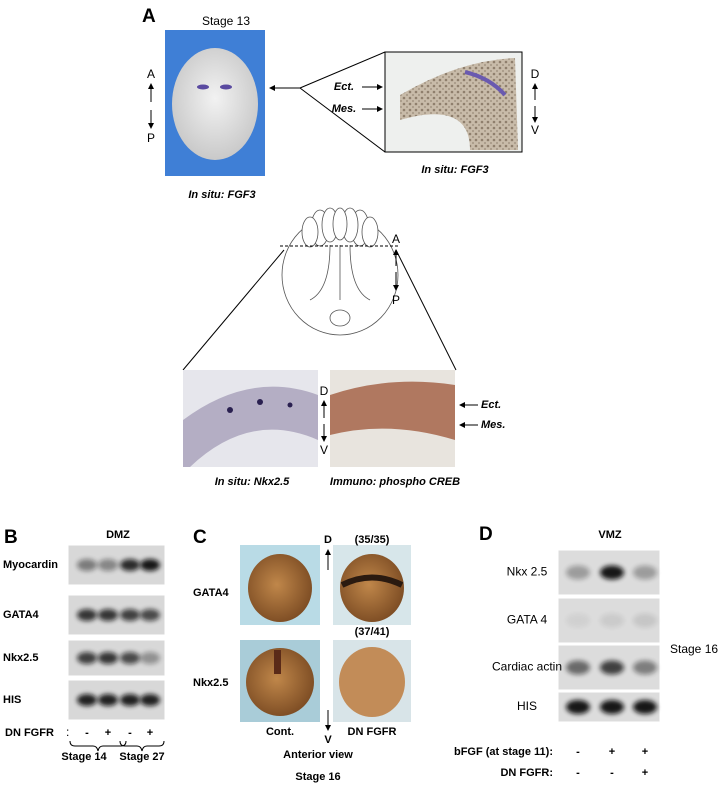 This screenshot has width=726, height=787. I want to click on western-blot: Nkx 2.5 GATA 4 Cardiac actin HIS, so click(576, 636).